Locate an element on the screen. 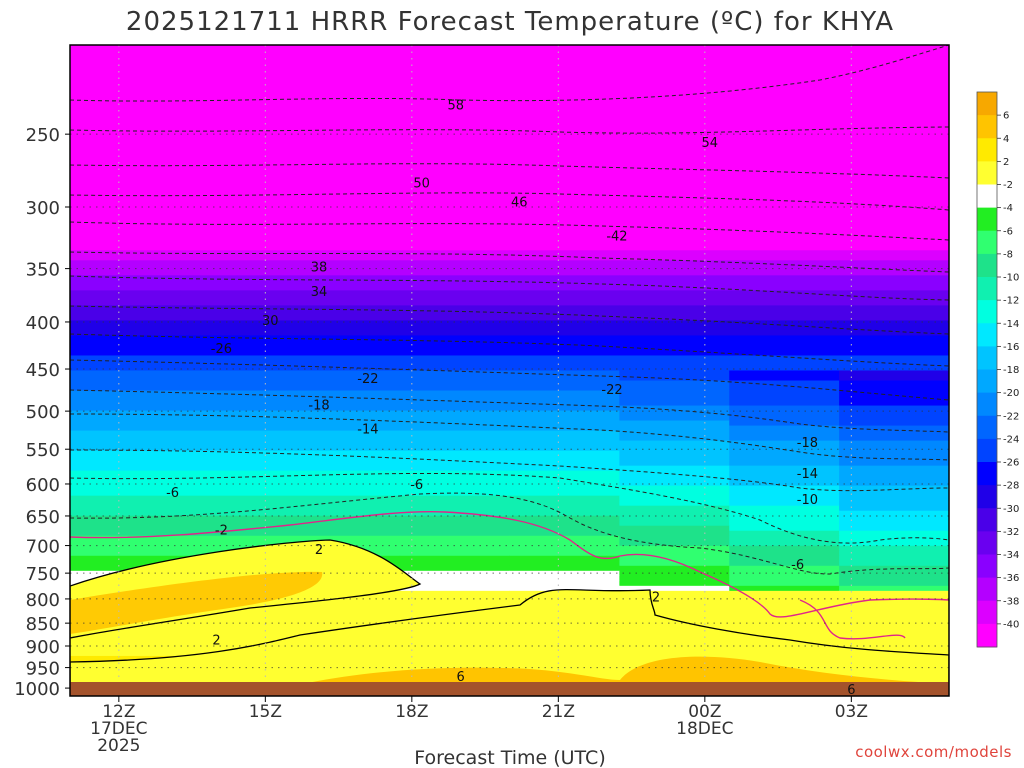 The width and height of the screenshot is (1024, 768). contour-label: 58 is located at coordinates (456, 105).